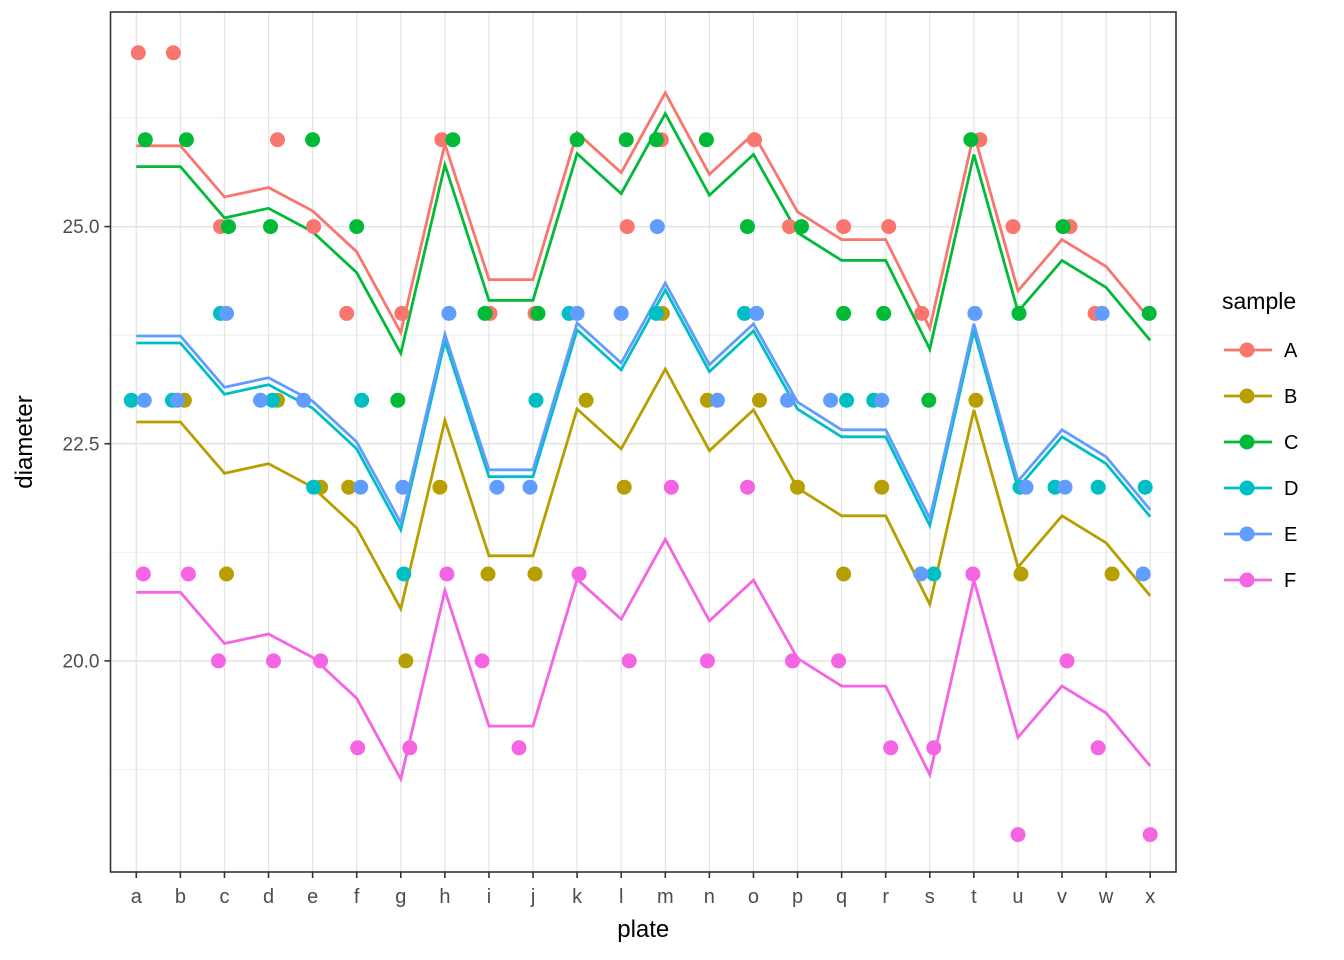  I want to click on data-point-E-p, so click(787, 400).